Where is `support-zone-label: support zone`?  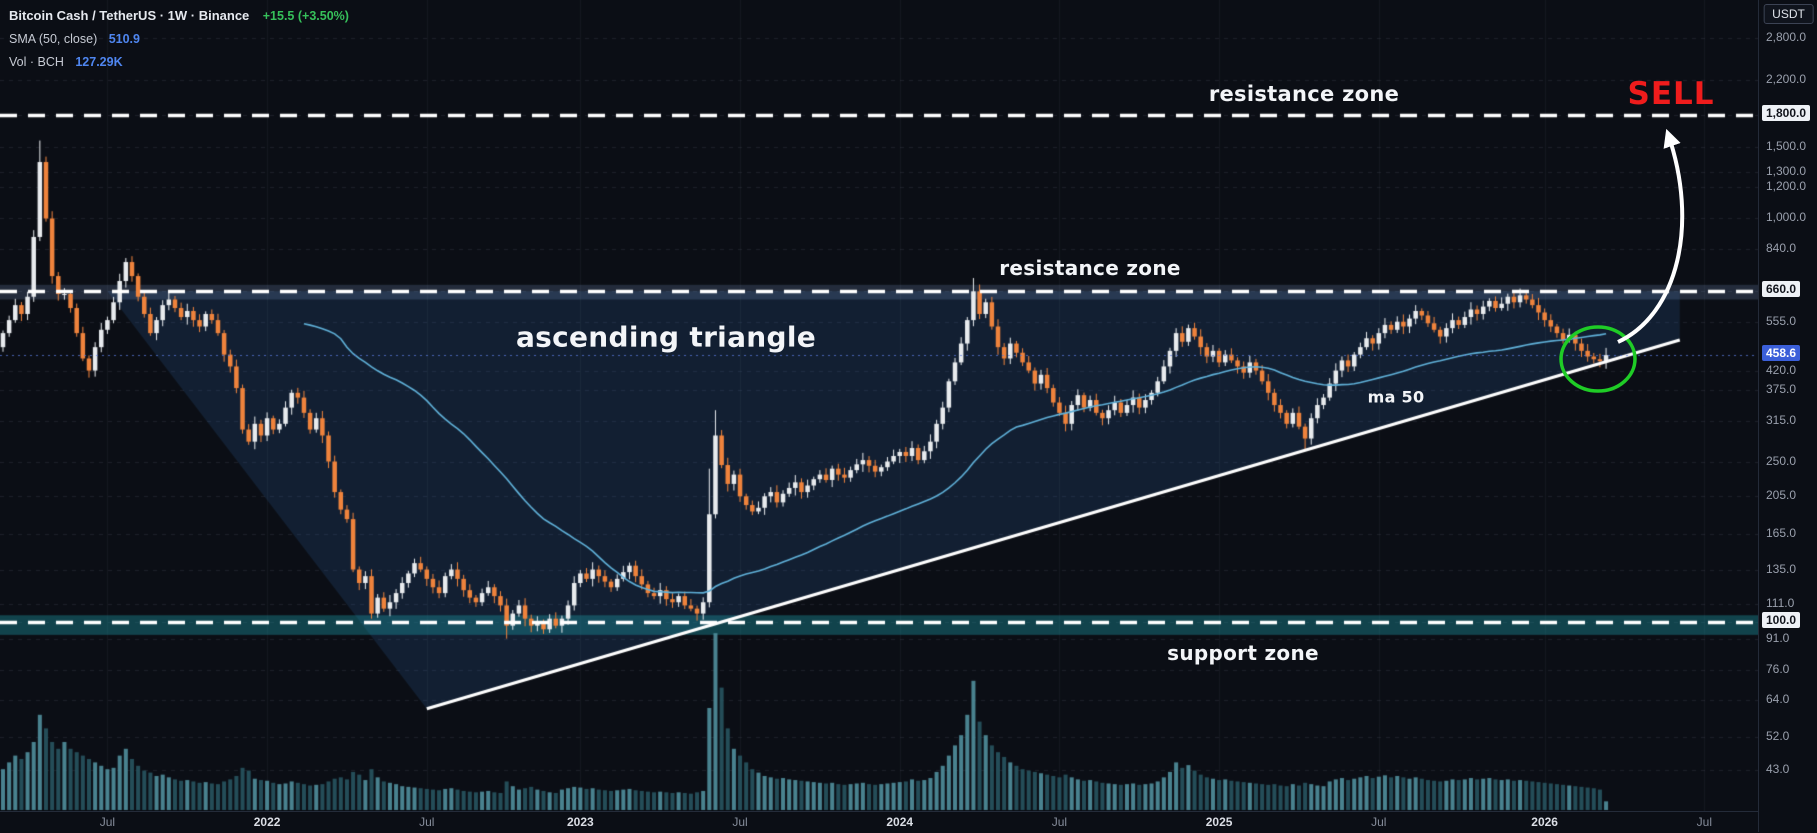
support-zone-label: support zone is located at coordinates (1243, 653).